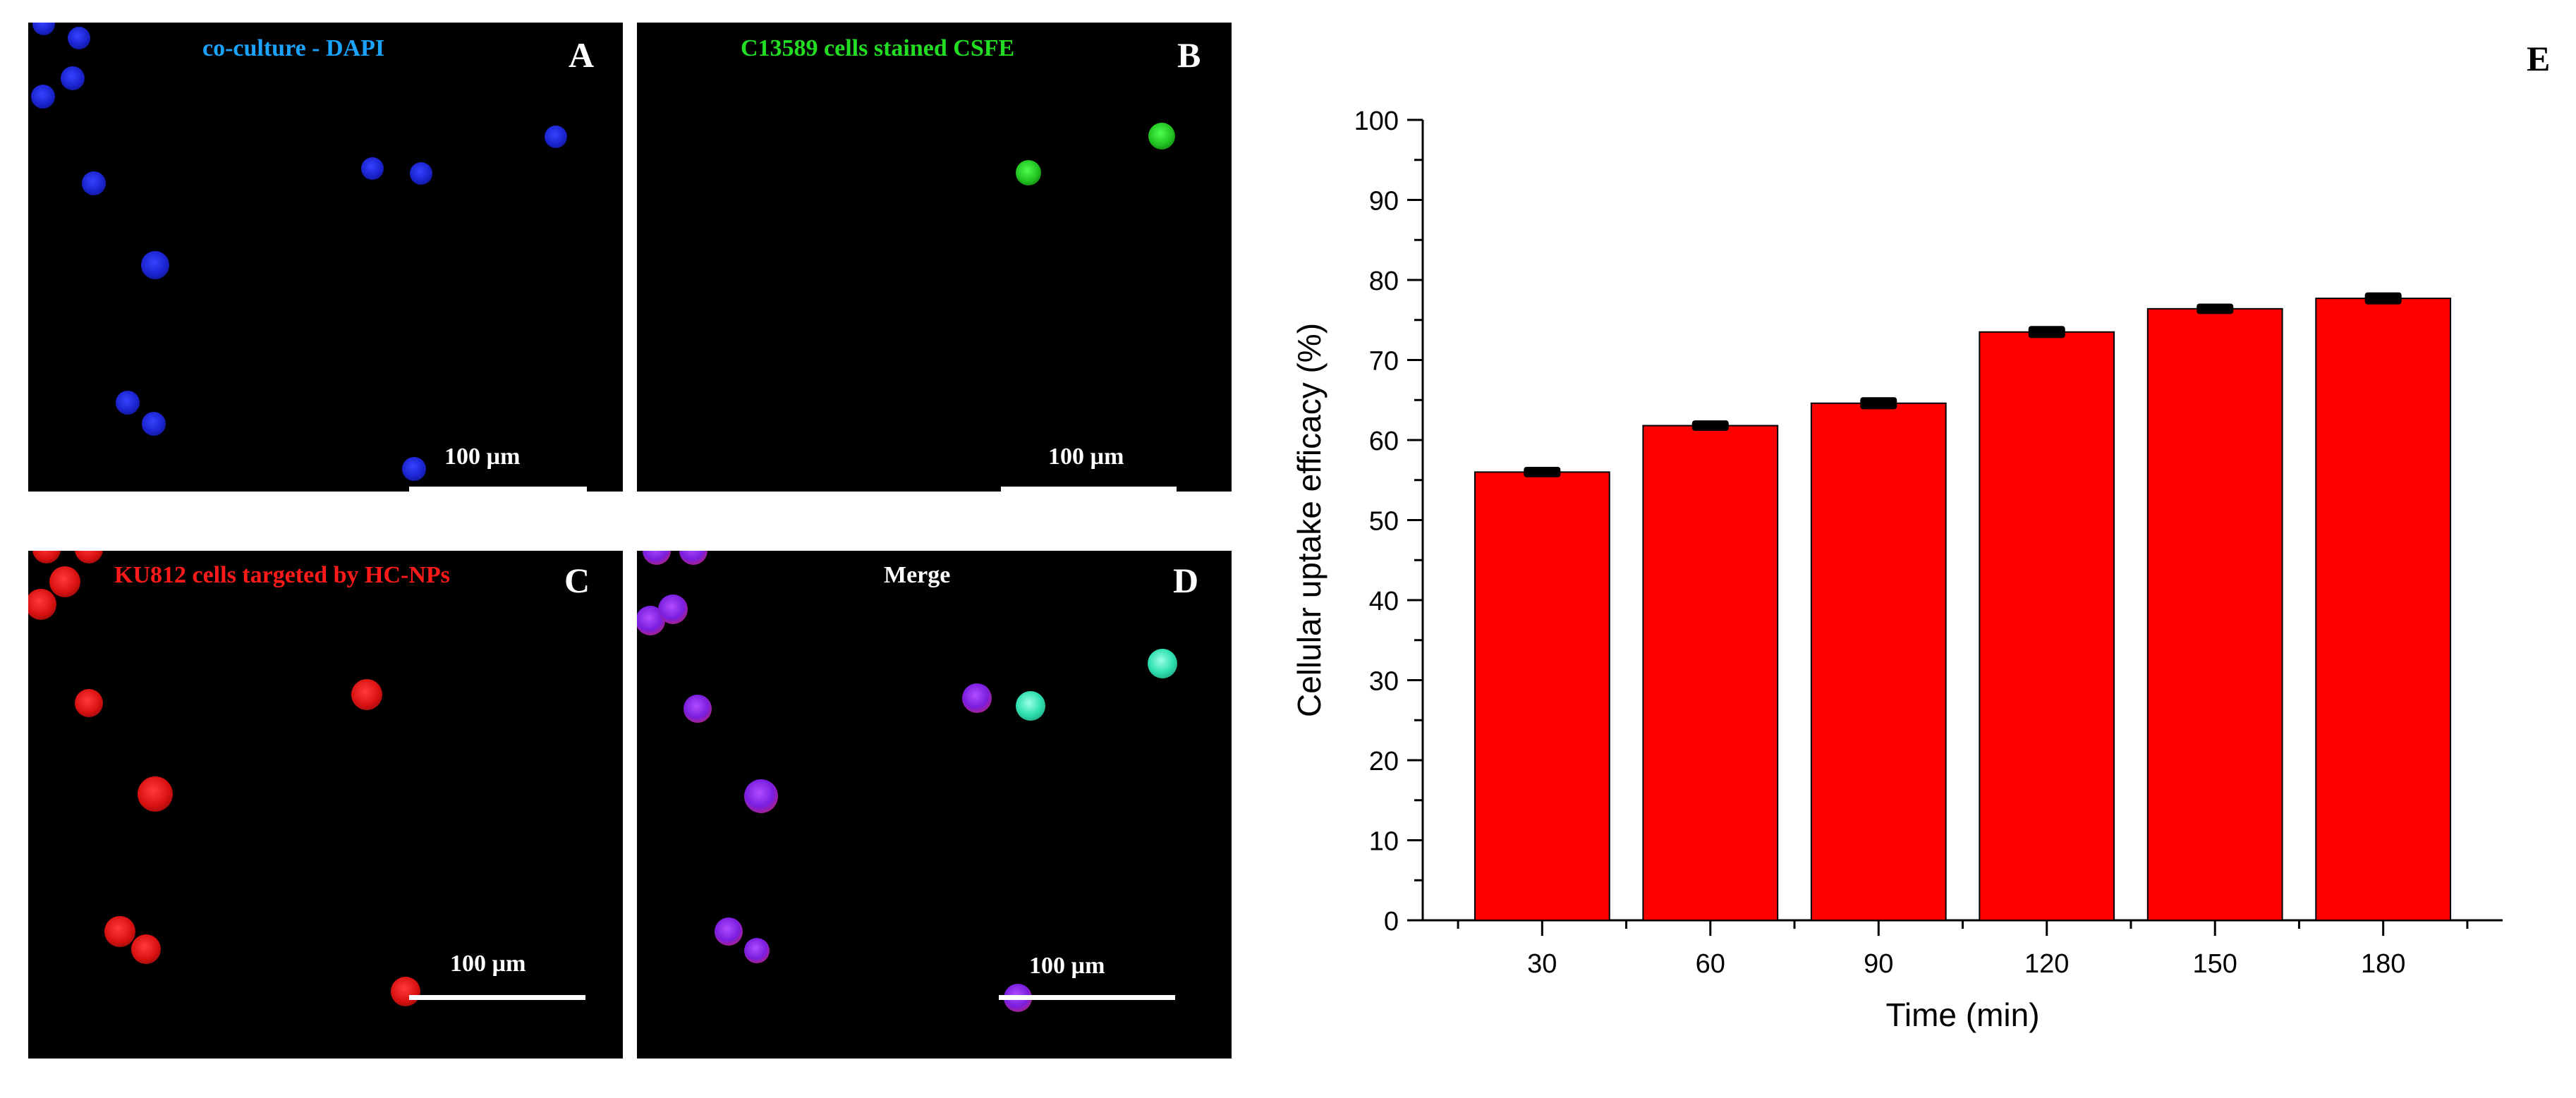  What do you see at coordinates (1086, 457) in the screenshot?
I see `panel-b-scale-label: 100 µm` at bounding box center [1086, 457].